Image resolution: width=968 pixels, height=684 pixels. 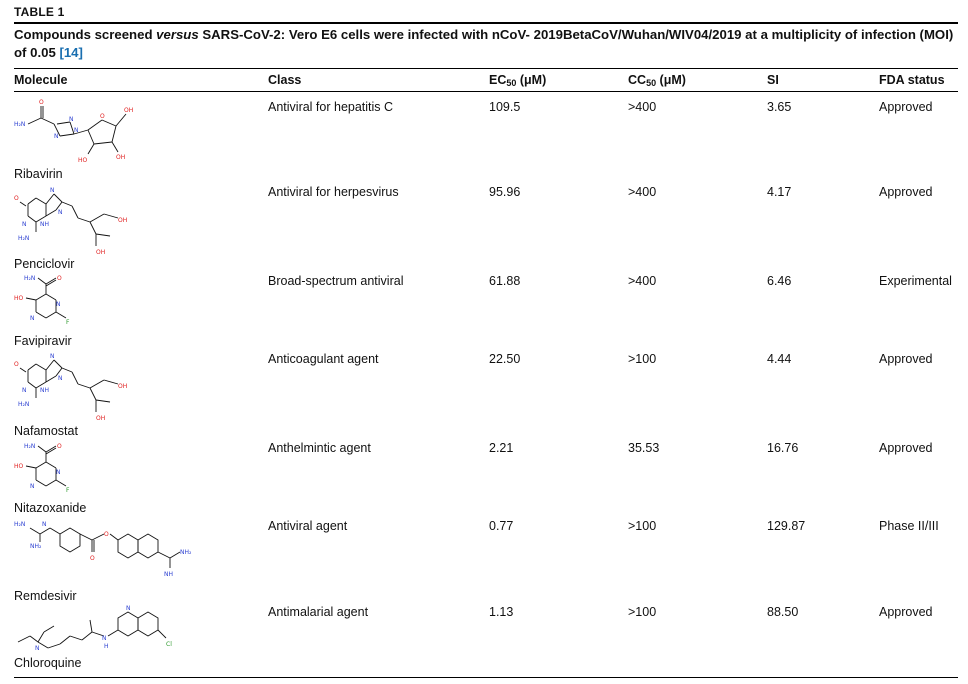 What do you see at coordinates (45, 596) in the screenshot?
I see `molecule-name: Remdesivir` at bounding box center [45, 596].